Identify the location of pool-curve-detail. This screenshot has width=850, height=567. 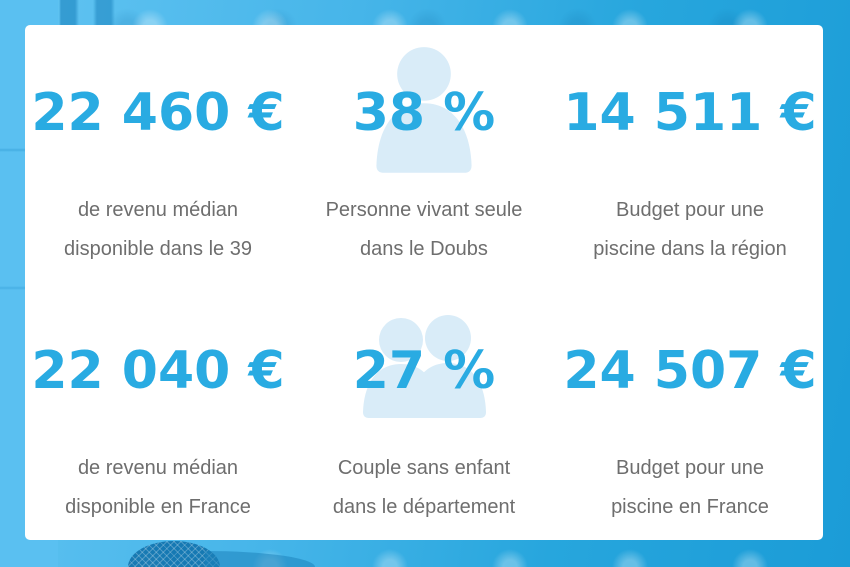
(260, 559).